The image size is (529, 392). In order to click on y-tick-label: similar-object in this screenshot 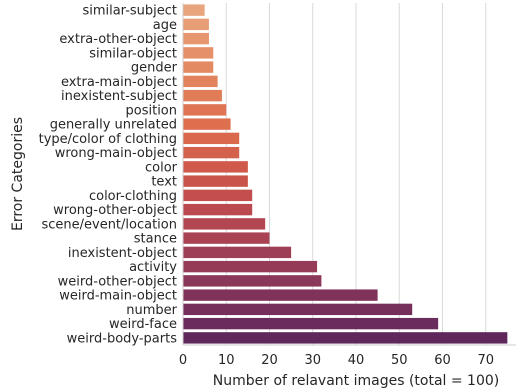, I will do `click(133, 53)`.